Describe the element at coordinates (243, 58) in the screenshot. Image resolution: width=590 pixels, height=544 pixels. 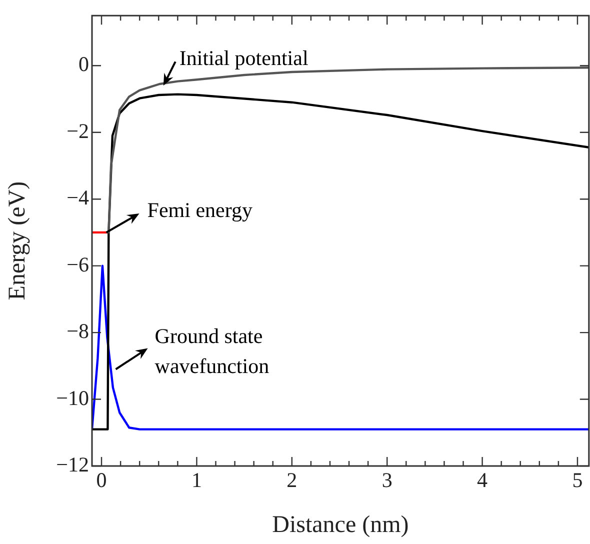
I see `annotation: Initial potential` at that location.